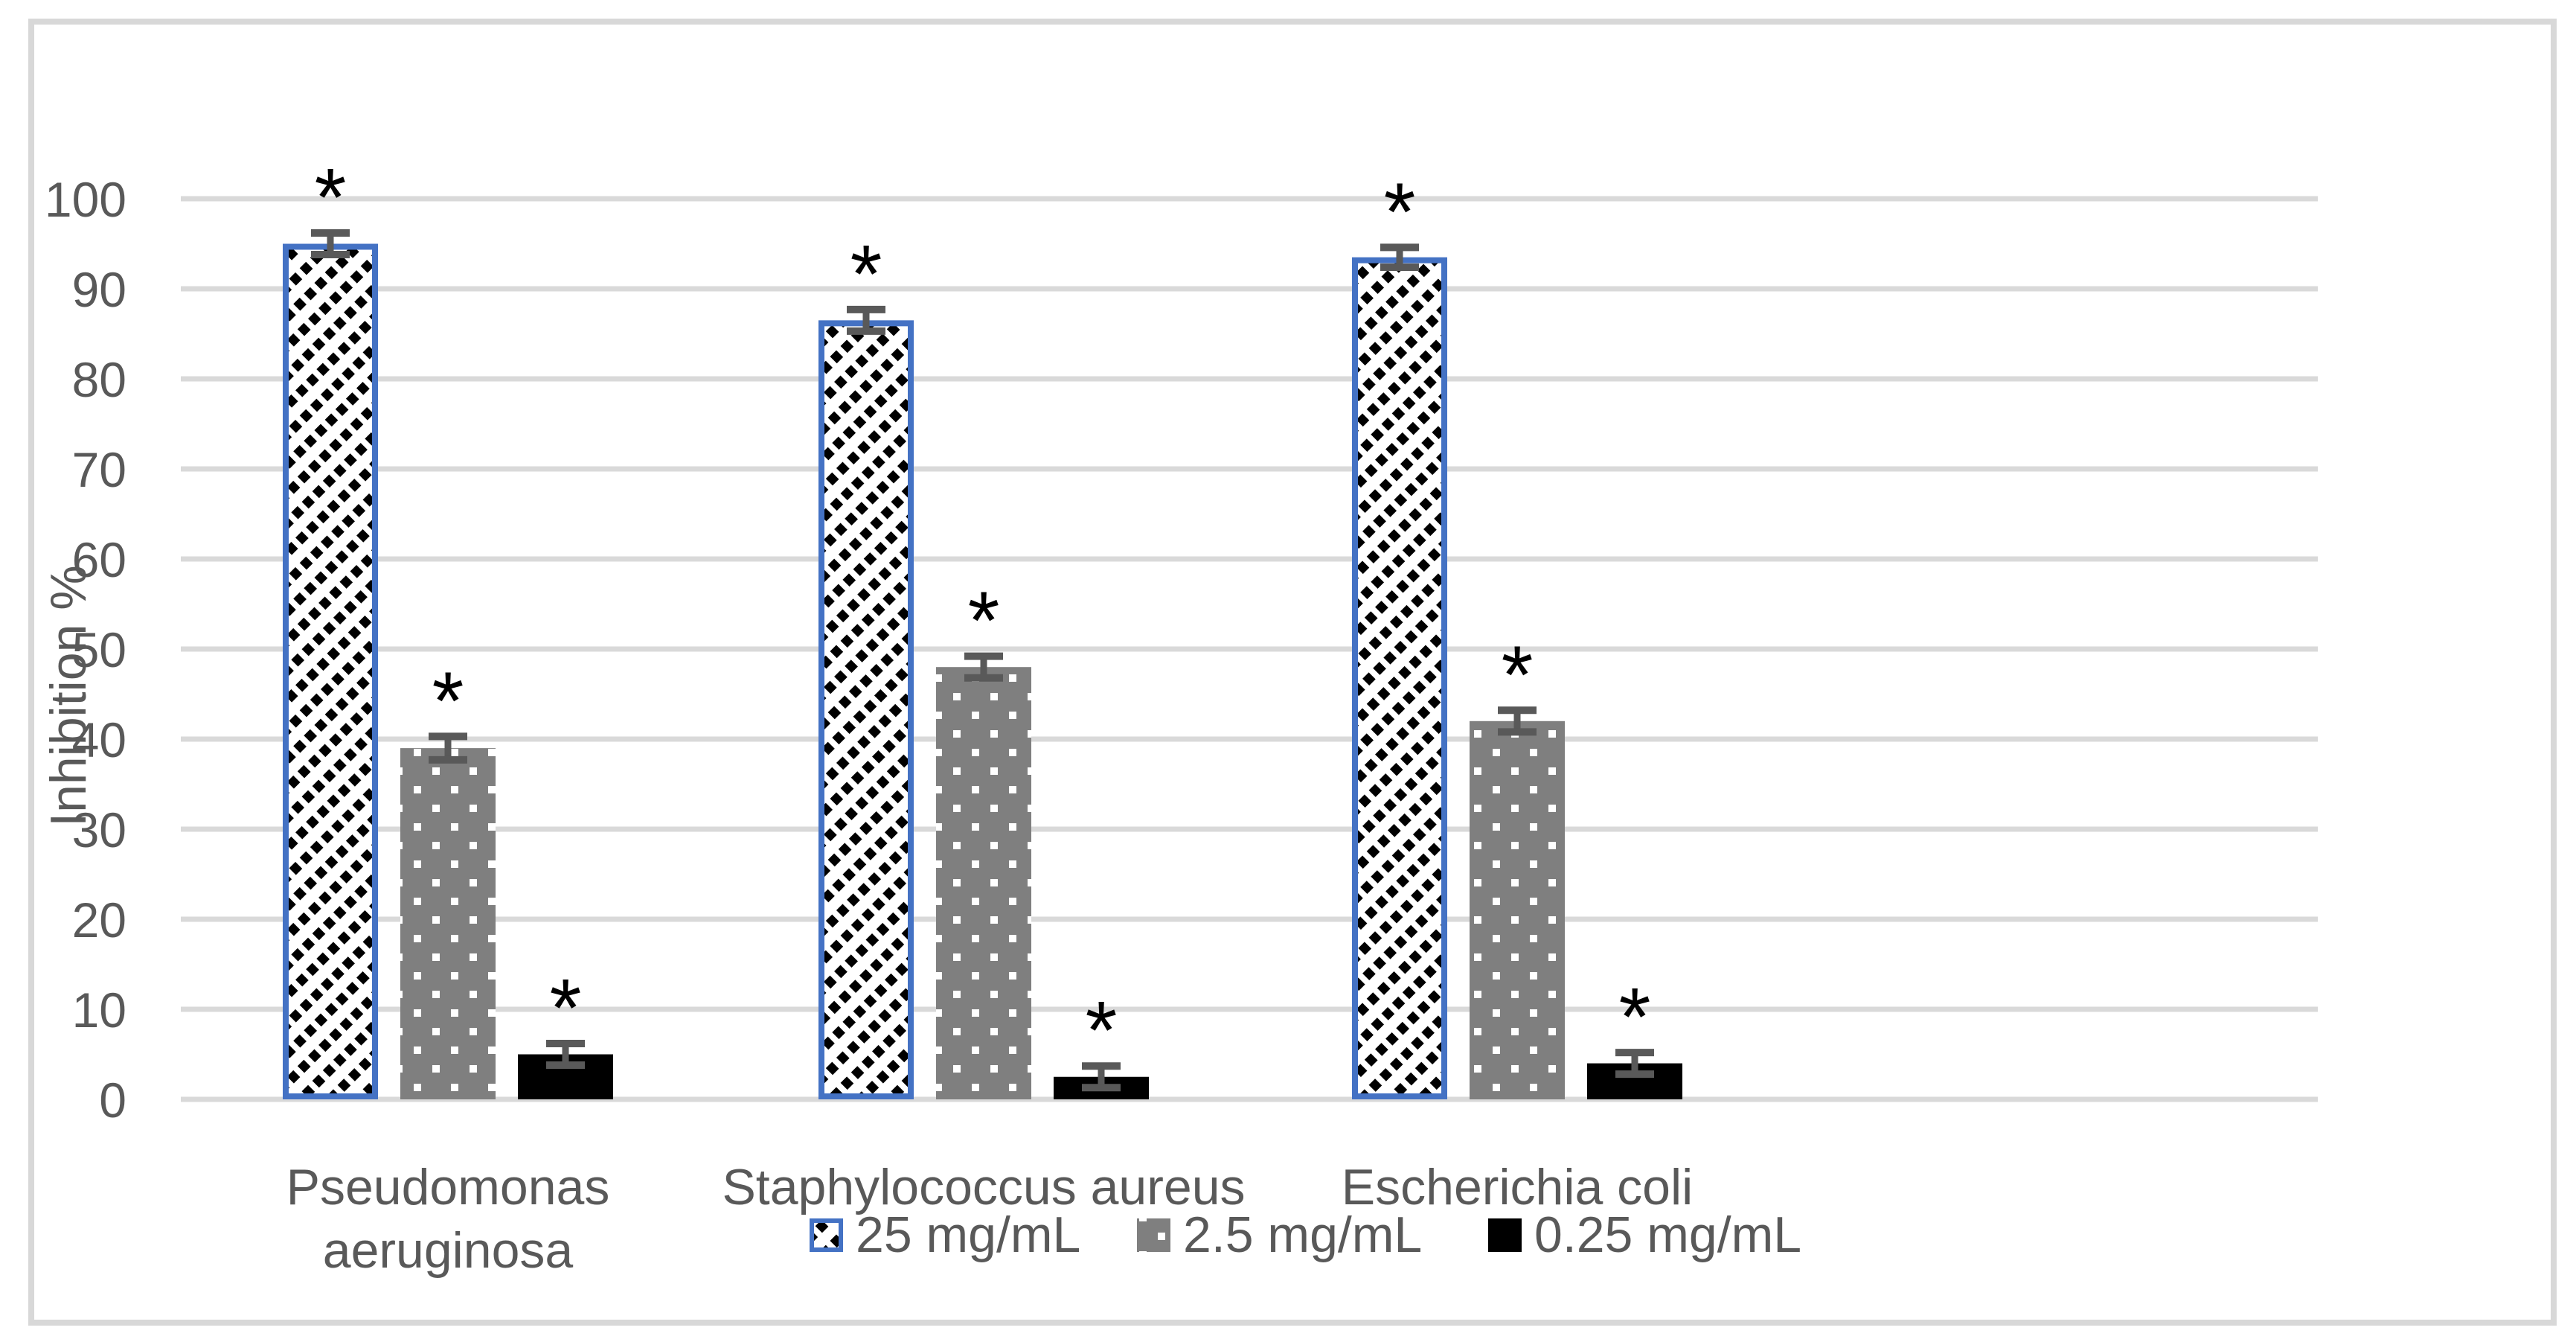 The image size is (2576, 1342). I want to click on error-bar-25-mg-ml-pseudomonas-aeruginosa, so click(331, 244).